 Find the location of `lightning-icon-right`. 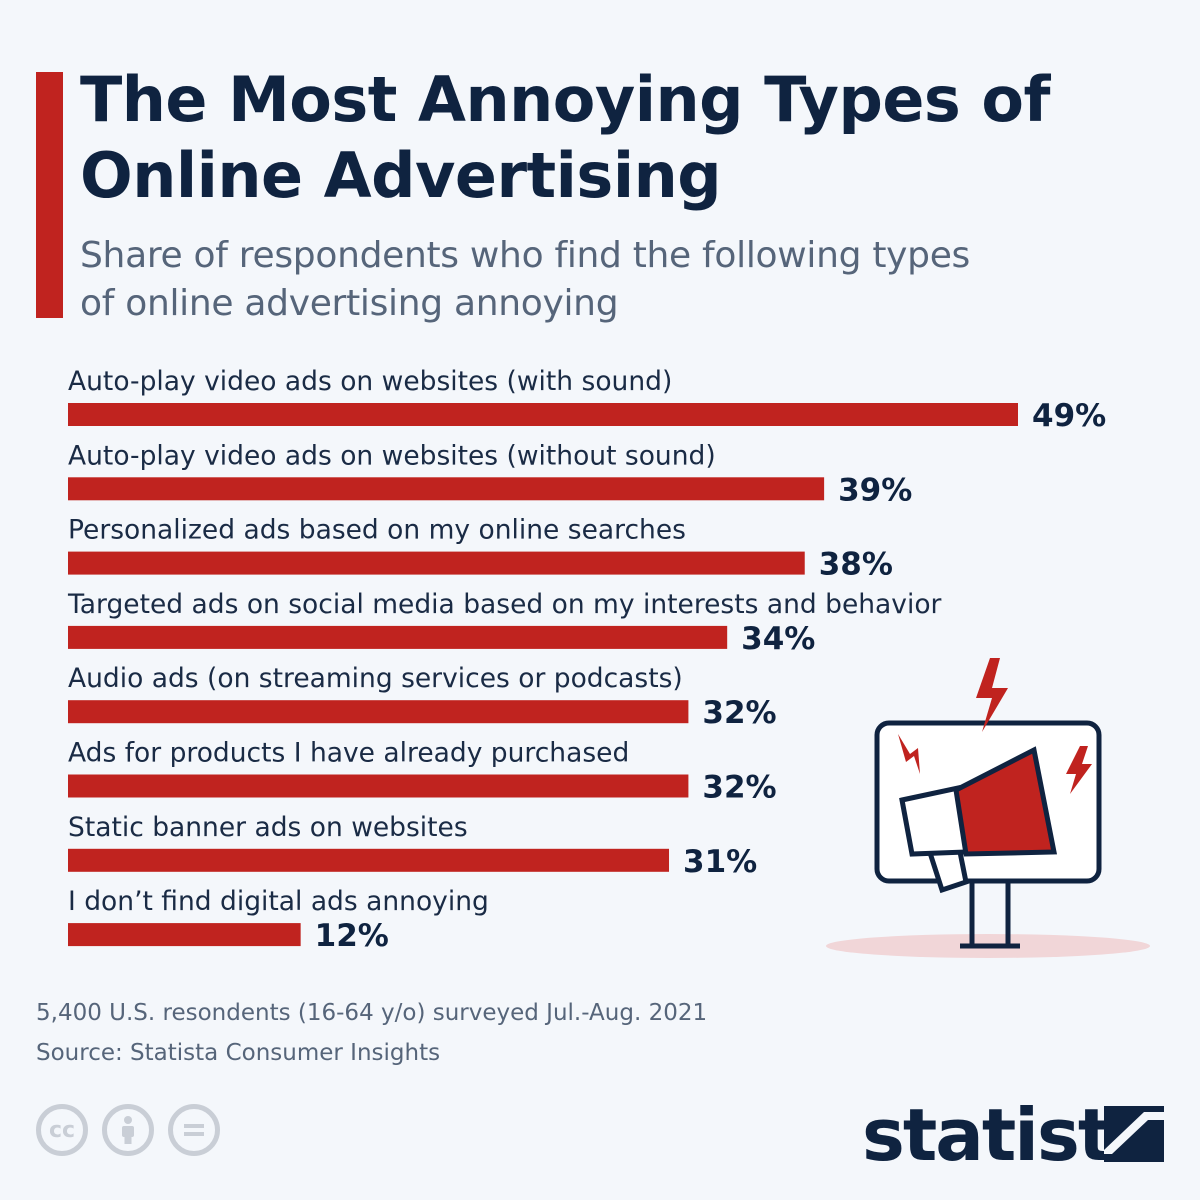

lightning-icon-right is located at coordinates (1079, 770).